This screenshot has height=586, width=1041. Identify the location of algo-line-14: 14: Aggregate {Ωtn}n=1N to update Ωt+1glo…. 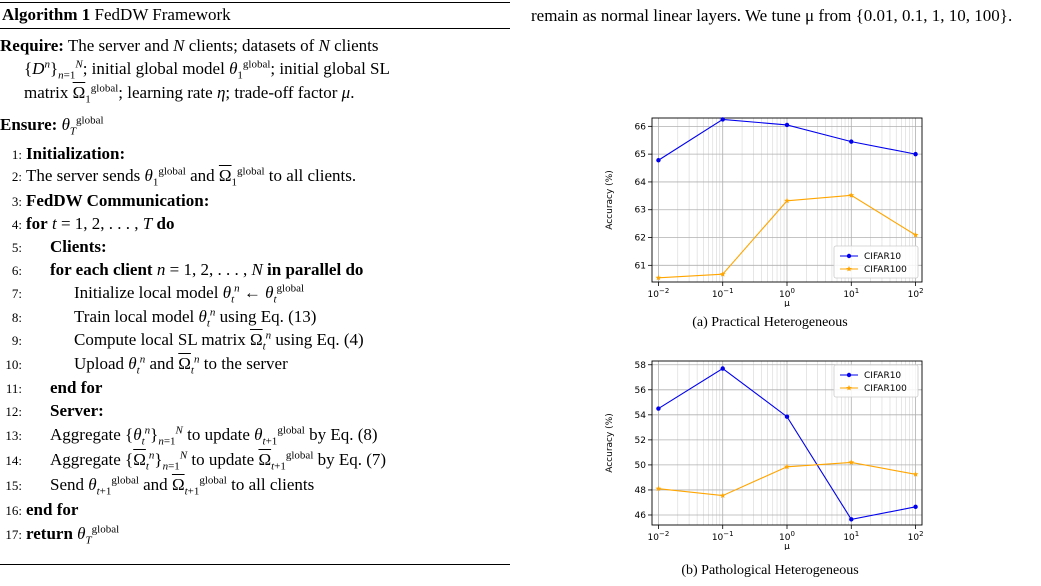
(196, 461).